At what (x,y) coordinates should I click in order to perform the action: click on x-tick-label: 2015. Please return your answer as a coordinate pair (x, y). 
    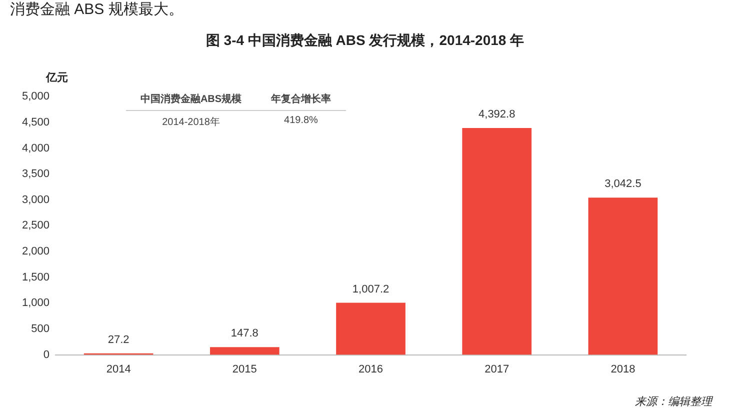
    Looking at the image, I should click on (244, 369).